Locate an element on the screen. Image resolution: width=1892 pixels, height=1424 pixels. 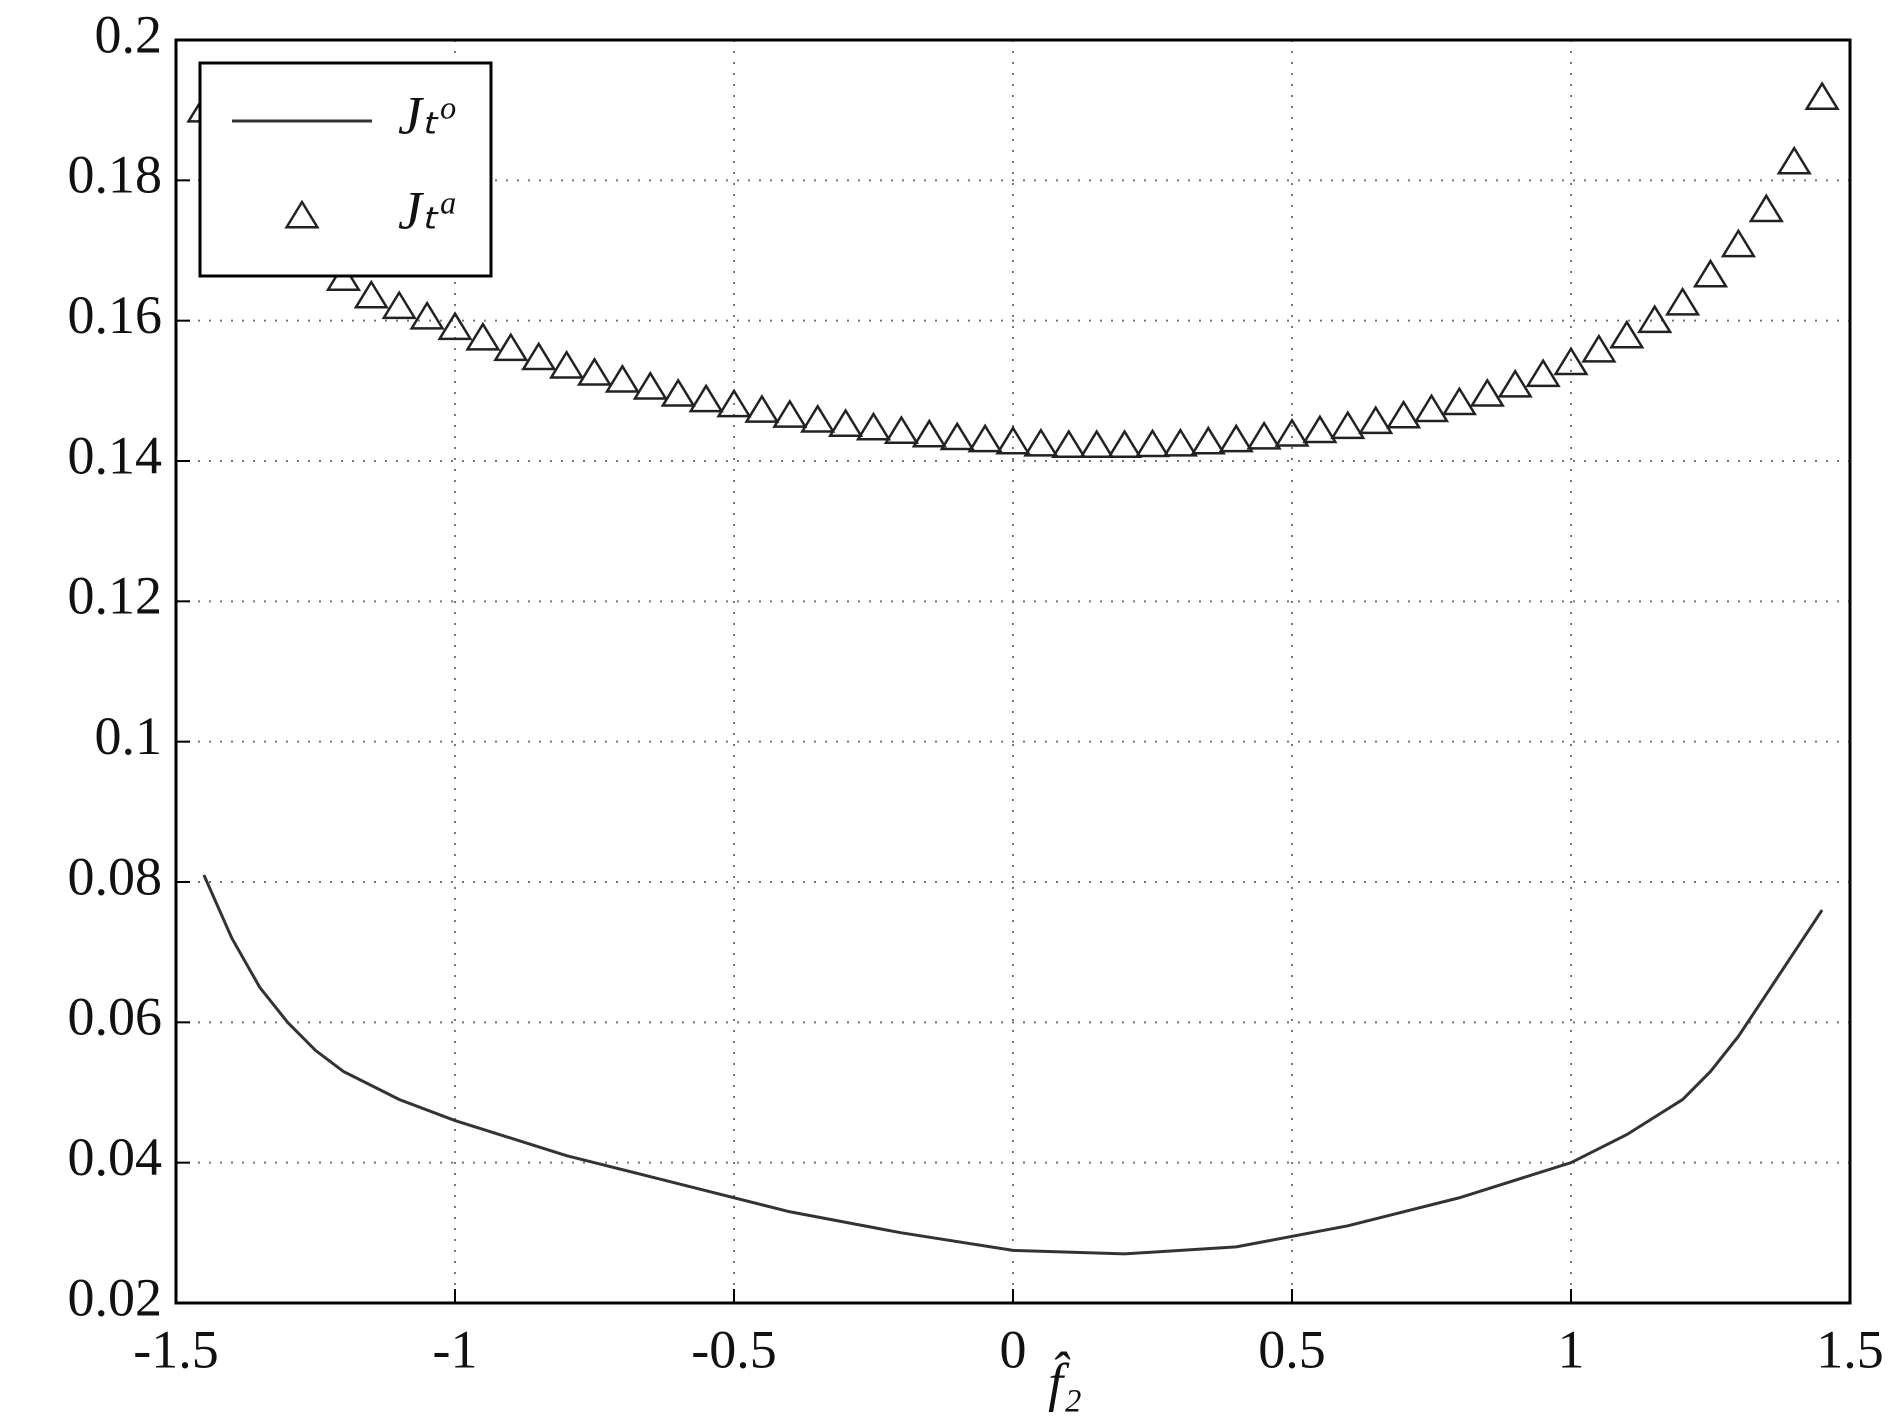
y-tick-label: 0.2 is located at coordinates (129, 34).